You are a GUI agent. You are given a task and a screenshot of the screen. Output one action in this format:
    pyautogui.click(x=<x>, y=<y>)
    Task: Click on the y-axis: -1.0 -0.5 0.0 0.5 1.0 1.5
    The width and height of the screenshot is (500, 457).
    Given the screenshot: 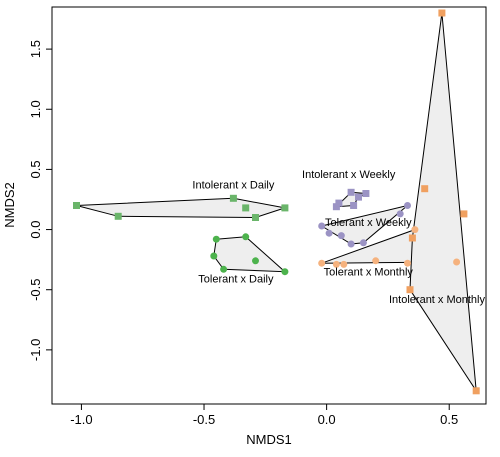 What is the action you would take?
    pyautogui.click(x=40, y=200)
    